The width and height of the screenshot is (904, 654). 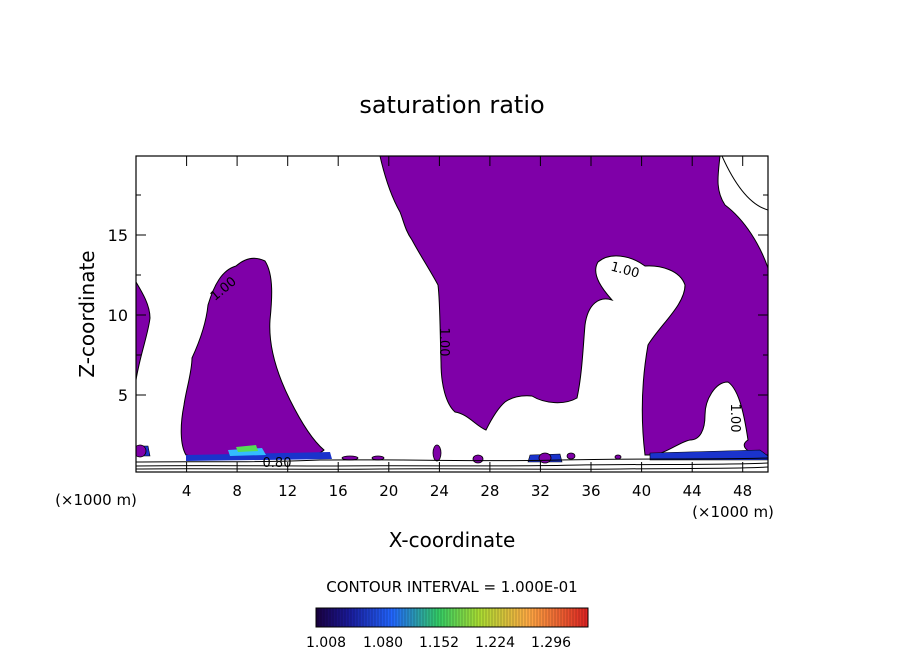 What do you see at coordinates (742, 491) in the screenshot?
I see `x-tick-label: 48` at bounding box center [742, 491].